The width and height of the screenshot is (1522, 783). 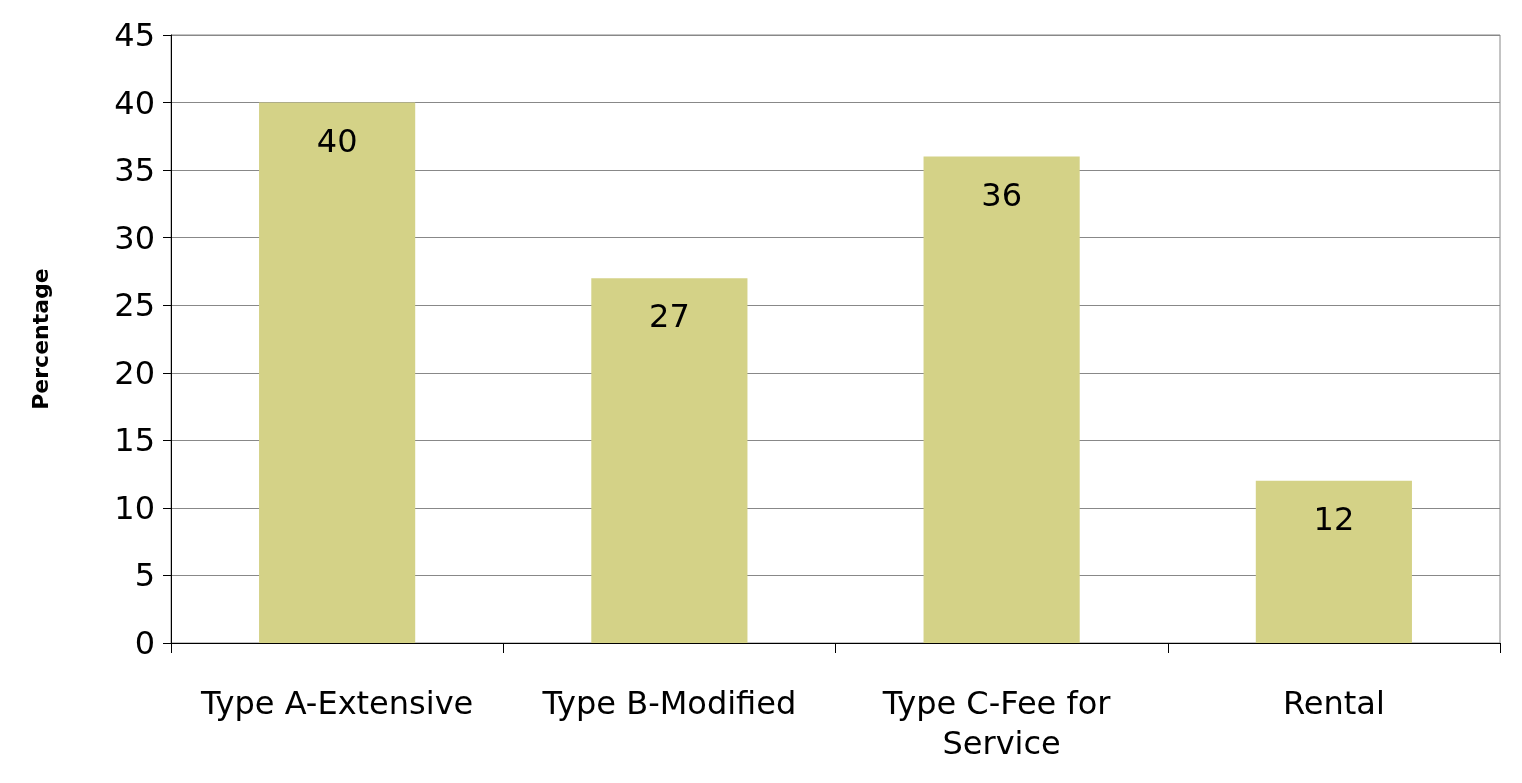 What do you see at coordinates (134, 170) in the screenshot?
I see `y-tick-label: 35` at bounding box center [134, 170].